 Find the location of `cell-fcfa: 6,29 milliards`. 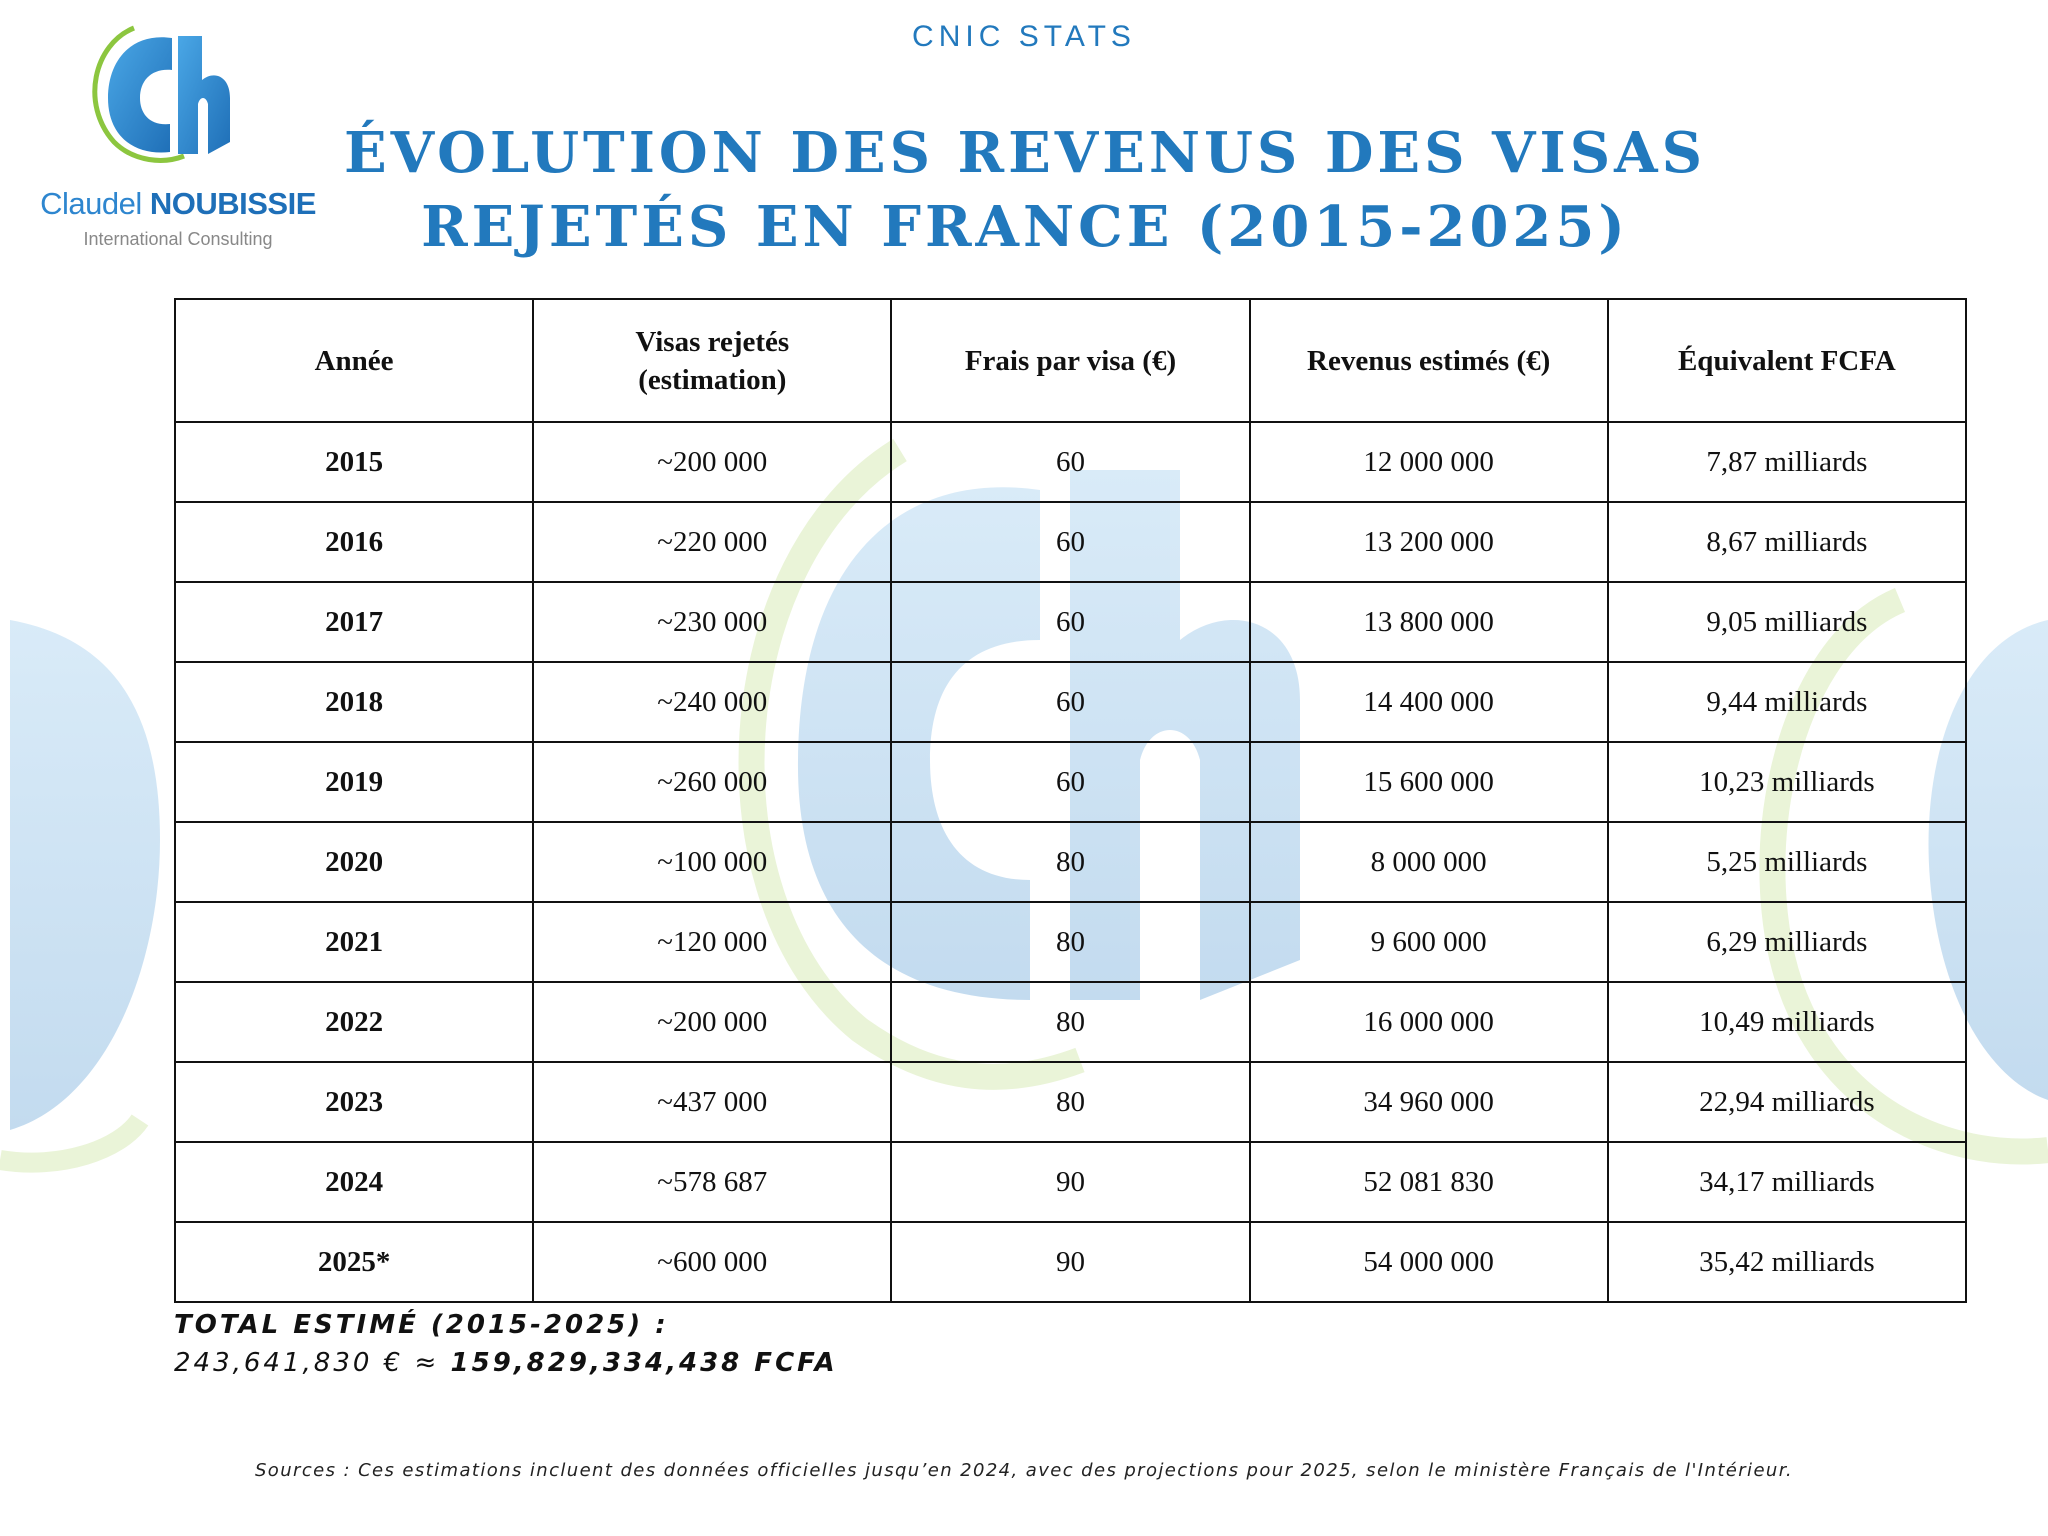

cell-fcfa: 6,29 milliards is located at coordinates (1787, 942).